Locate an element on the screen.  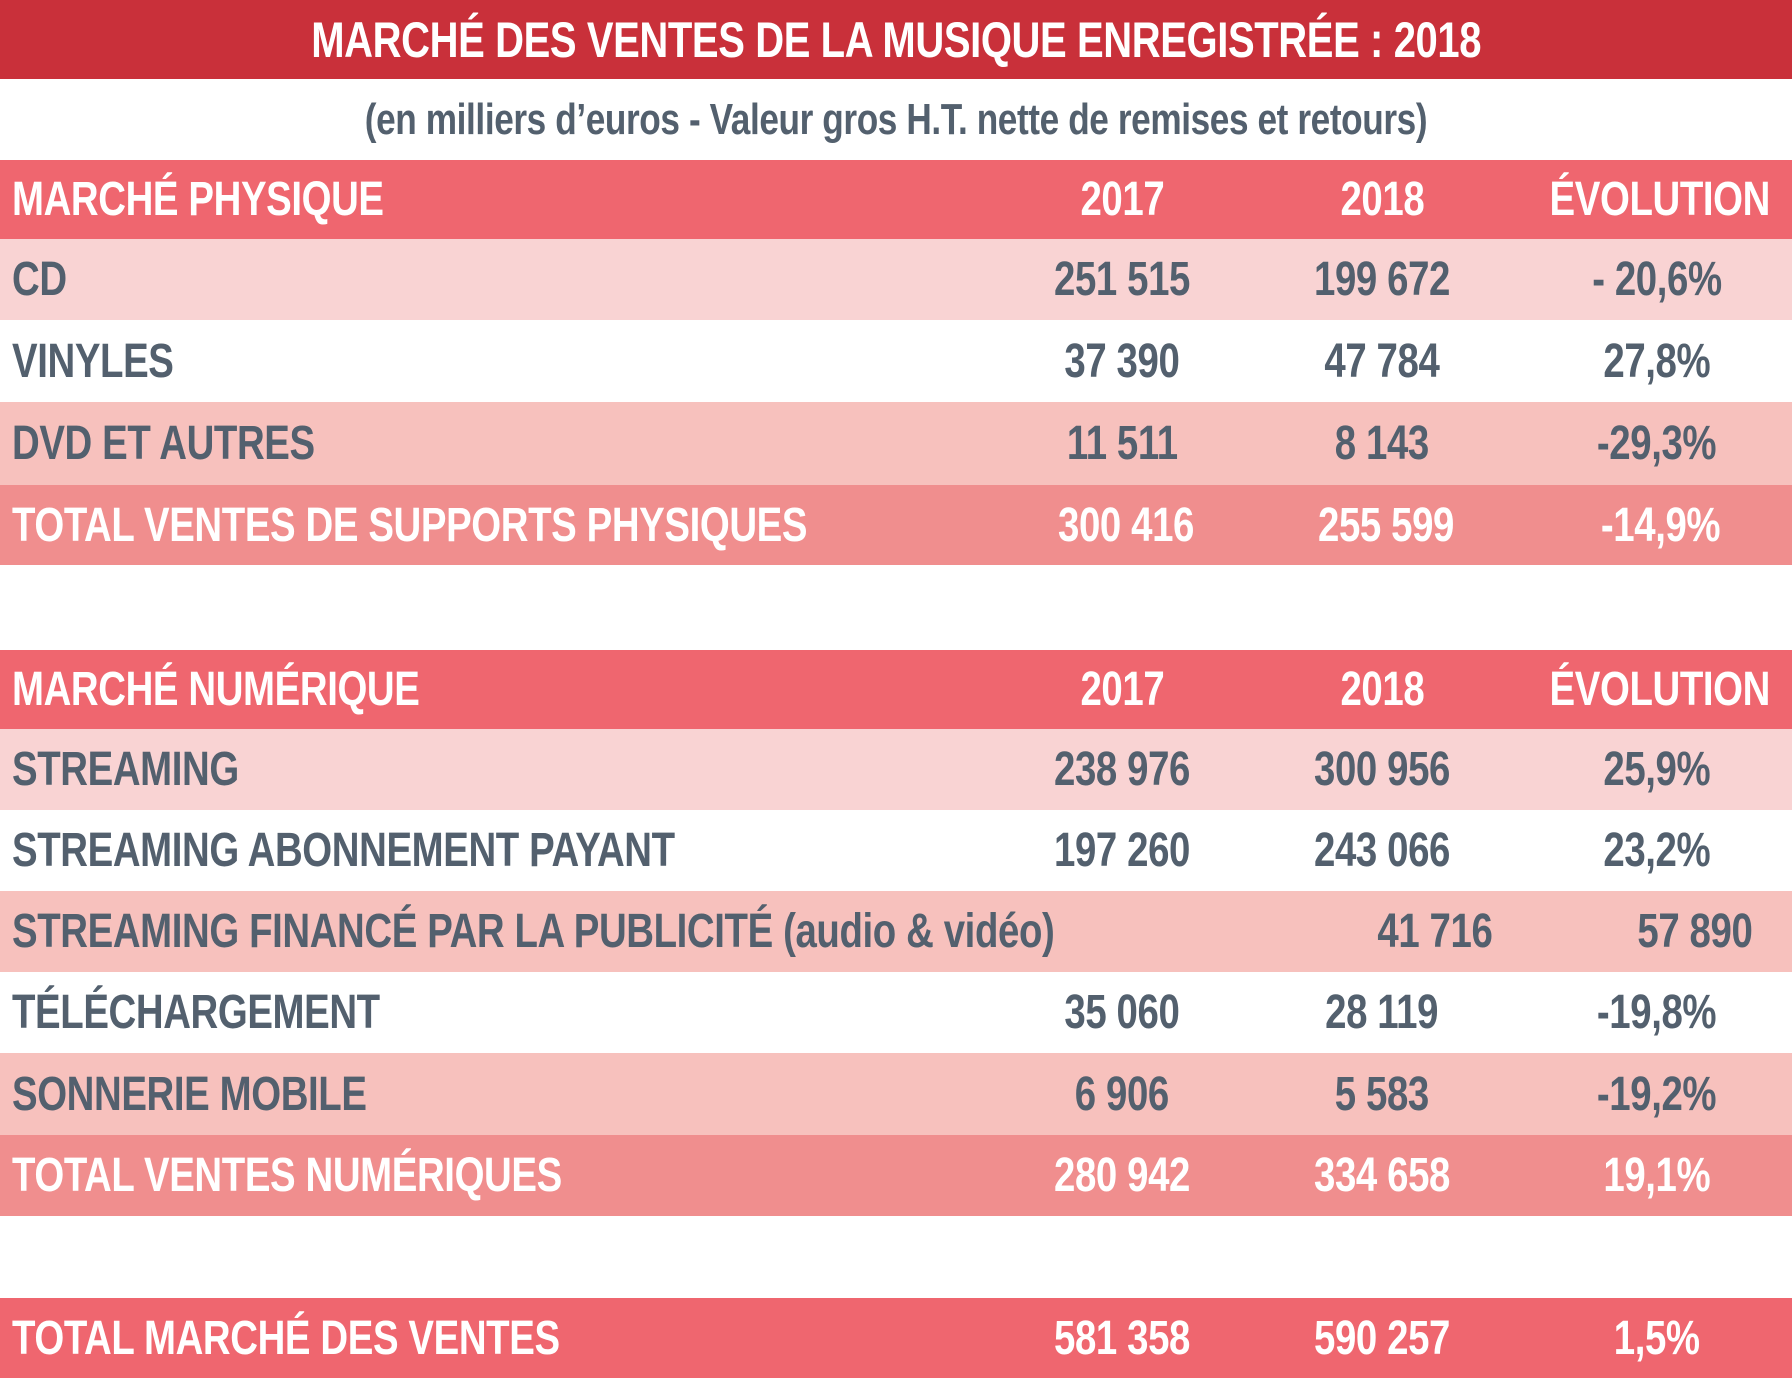
value-evolution: 23,2% is located at coordinates (1657, 850).